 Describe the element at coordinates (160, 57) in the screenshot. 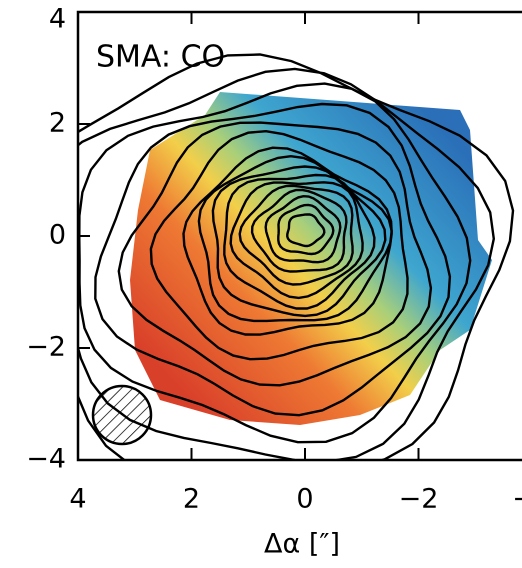

I see `annotation: SMA: CO` at that location.